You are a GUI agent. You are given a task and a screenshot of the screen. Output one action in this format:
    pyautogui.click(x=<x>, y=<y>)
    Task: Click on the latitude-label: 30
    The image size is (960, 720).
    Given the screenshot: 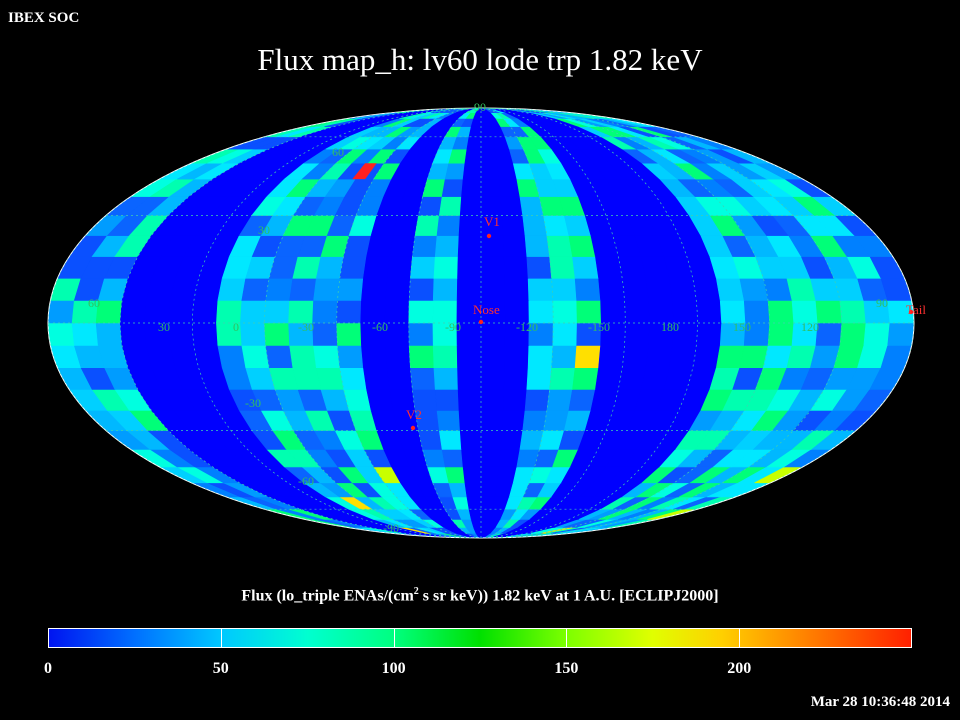 What is the action you would take?
    pyautogui.click(x=264, y=230)
    